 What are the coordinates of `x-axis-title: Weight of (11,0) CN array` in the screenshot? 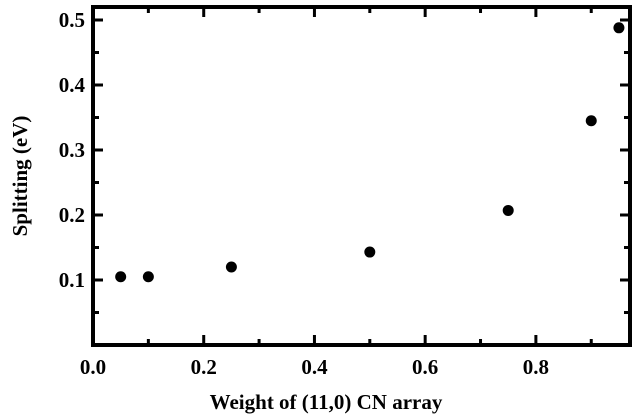 It's located at (326, 402).